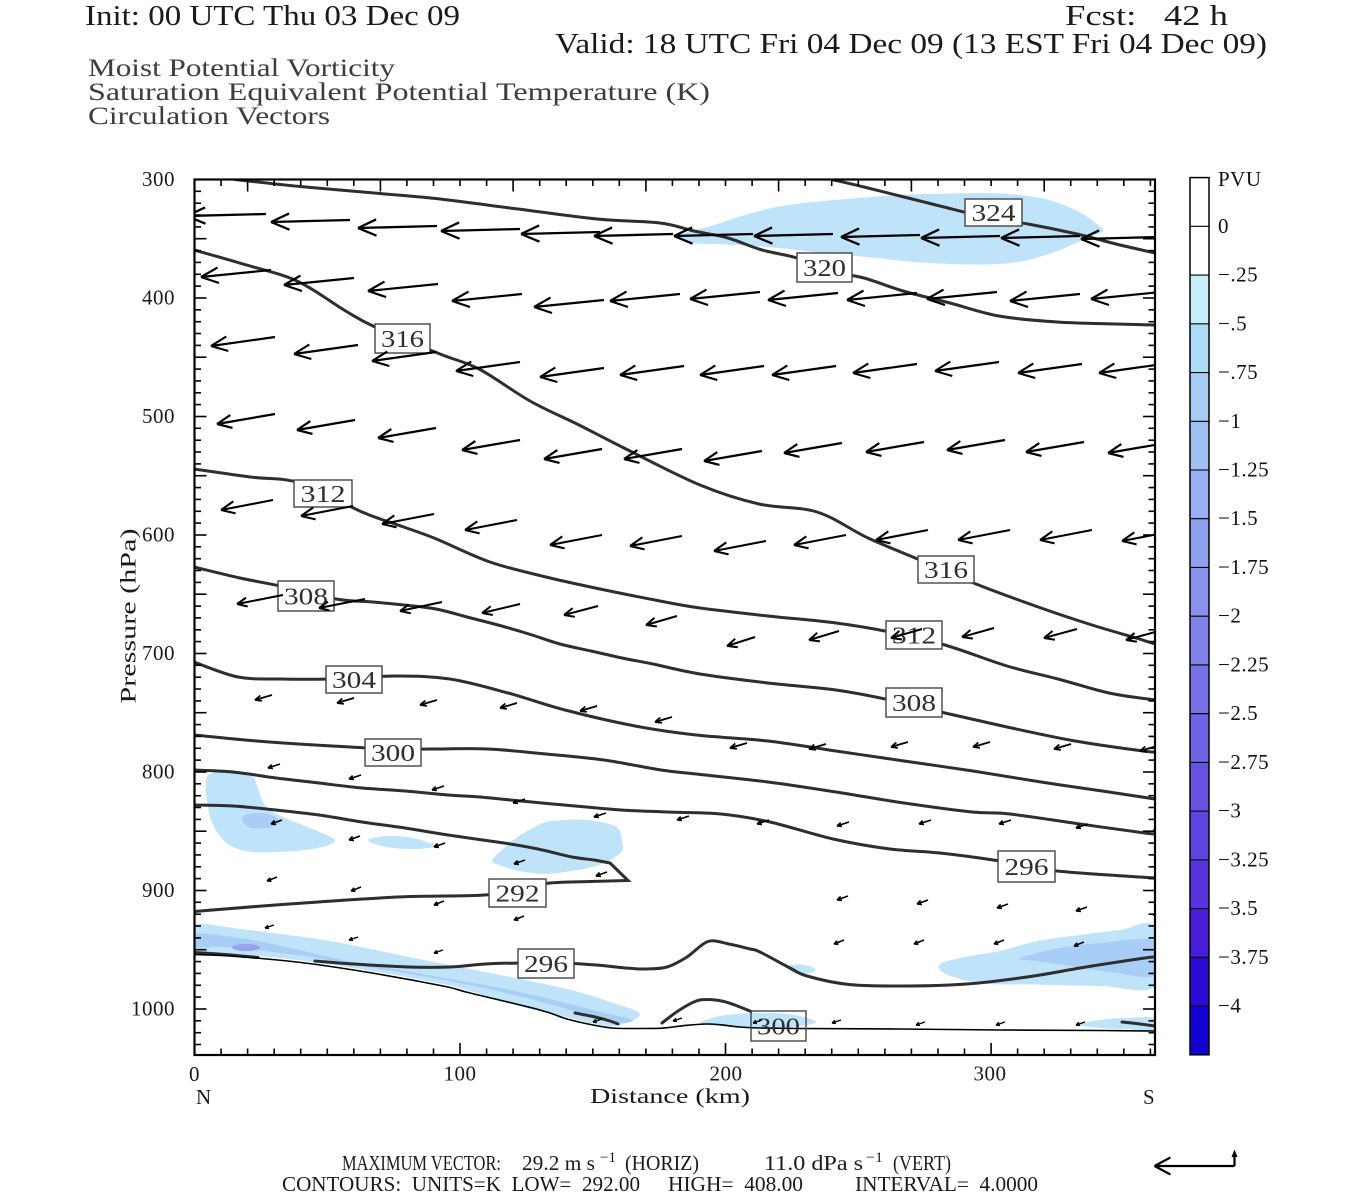 This screenshot has height=1200, width=1350. What do you see at coordinates (203, 1097) in the screenshot?
I see `svg-text: N` at bounding box center [203, 1097].